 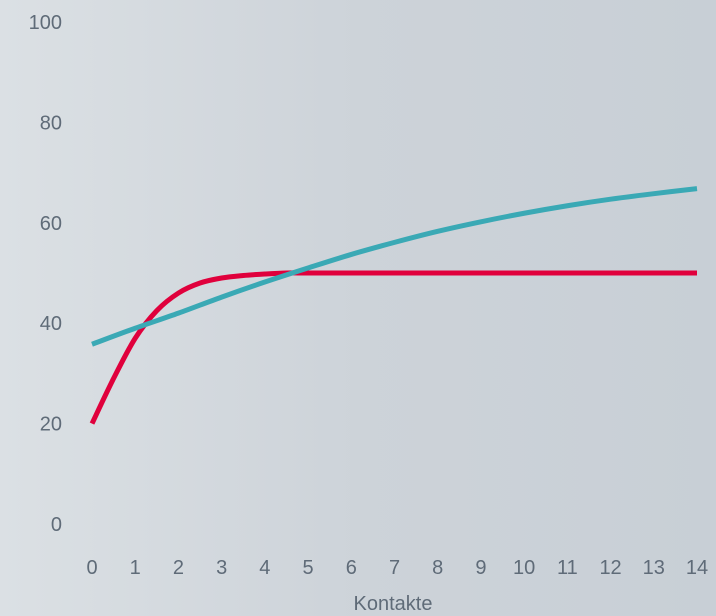 What do you see at coordinates (351, 568) in the screenshot?
I see `x-tick-label: 6` at bounding box center [351, 568].